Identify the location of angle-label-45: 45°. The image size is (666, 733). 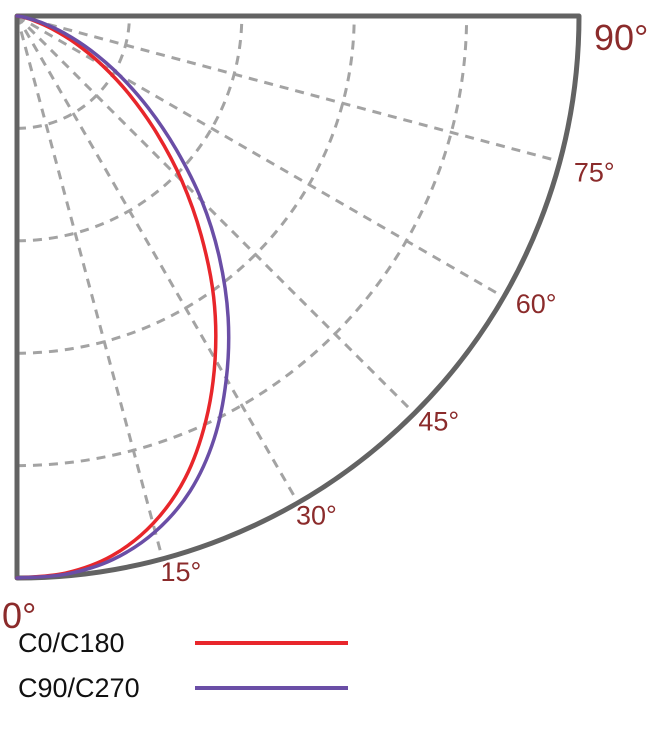
(438, 421).